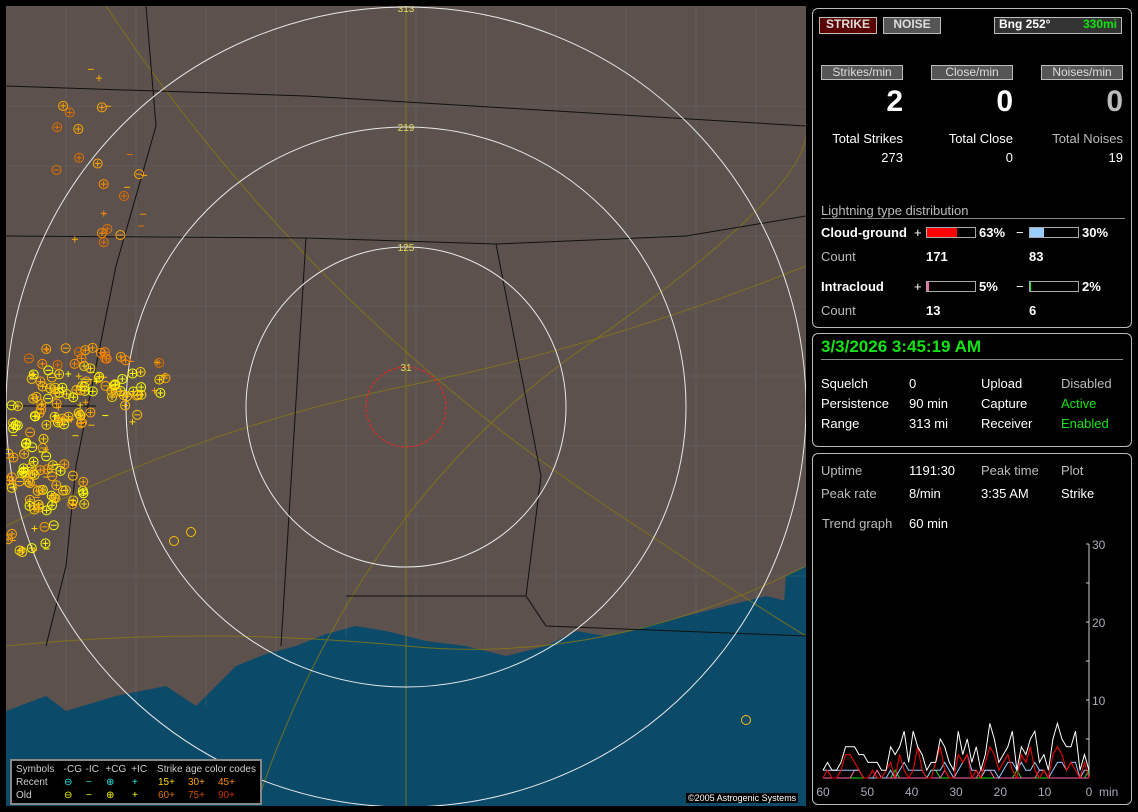  What do you see at coordinates (1004, 101) in the screenshot?
I see `close-rate: 0` at bounding box center [1004, 101].